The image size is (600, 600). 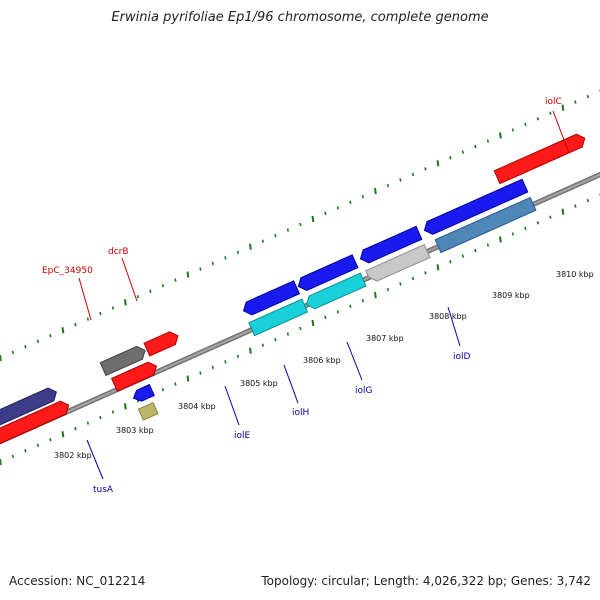 I want to click on kbp-label: 3807 kbp, so click(x=385, y=338).